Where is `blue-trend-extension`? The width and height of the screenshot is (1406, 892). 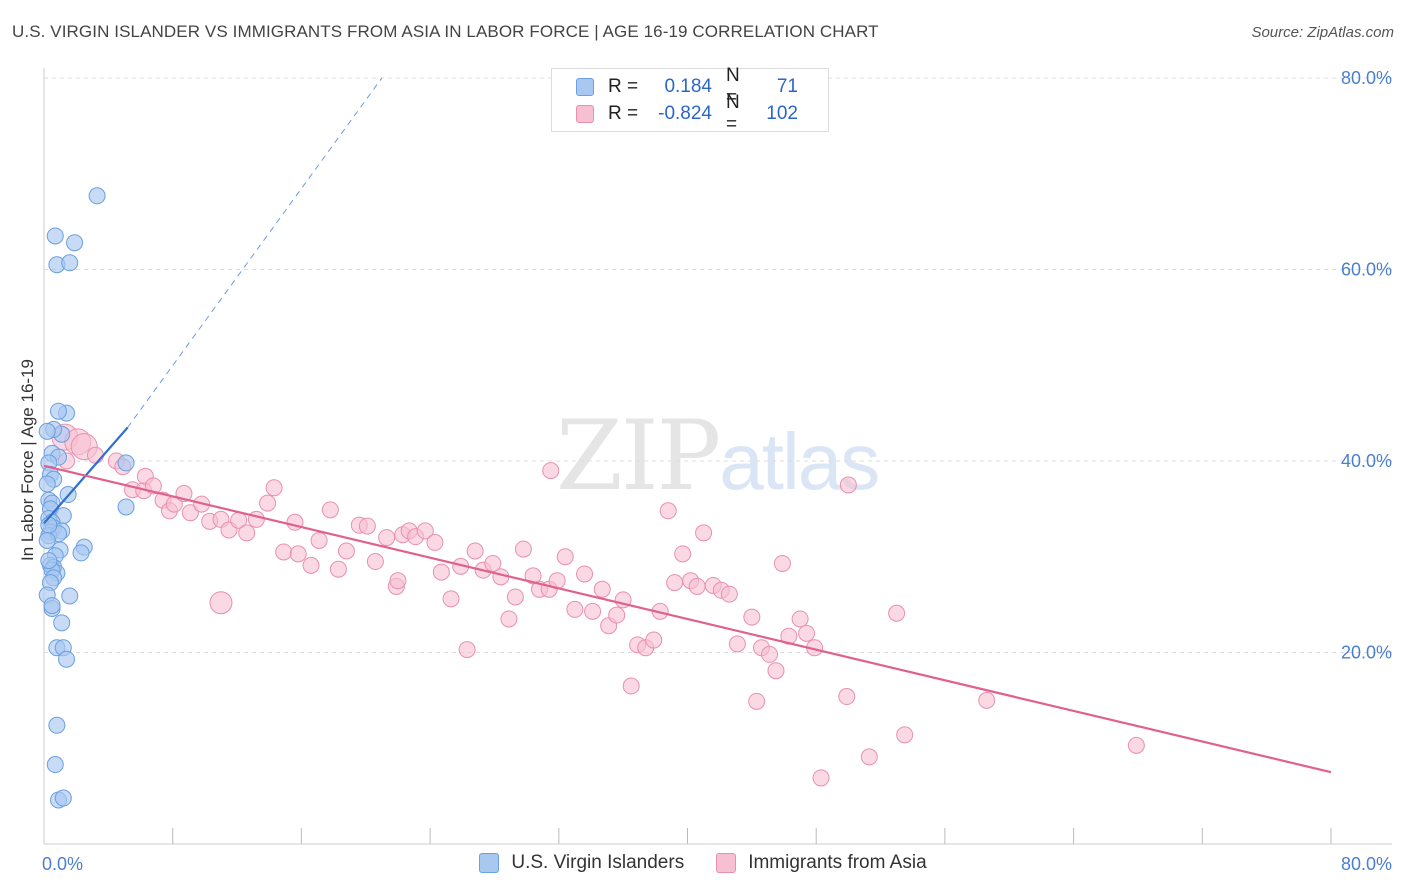 blue-trend-extension is located at coordinates (255, 252).